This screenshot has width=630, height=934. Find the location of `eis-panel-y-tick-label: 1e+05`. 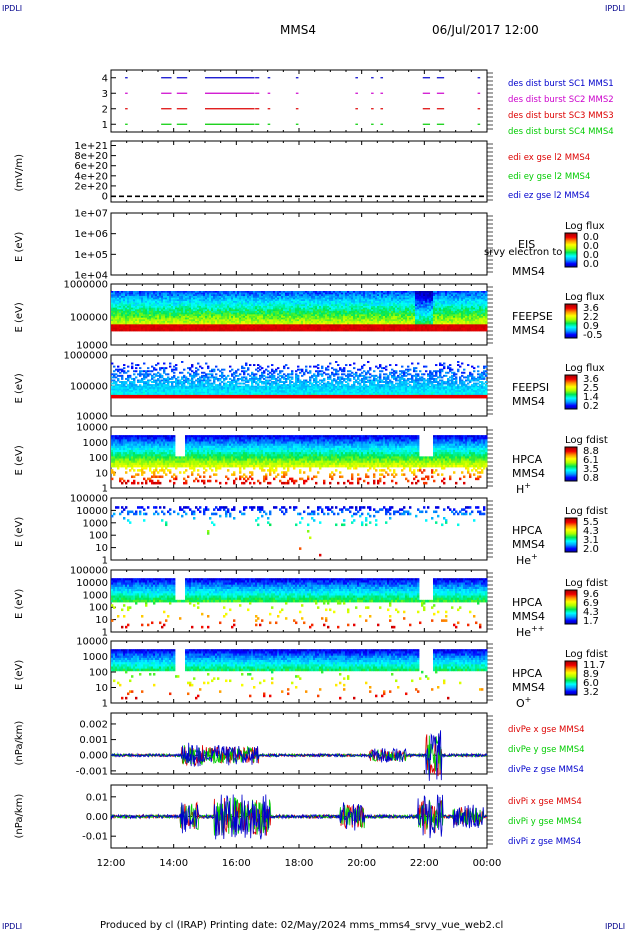

eis-panel-y-tick-label: 1e+05 is located at coordinates (91, 255).